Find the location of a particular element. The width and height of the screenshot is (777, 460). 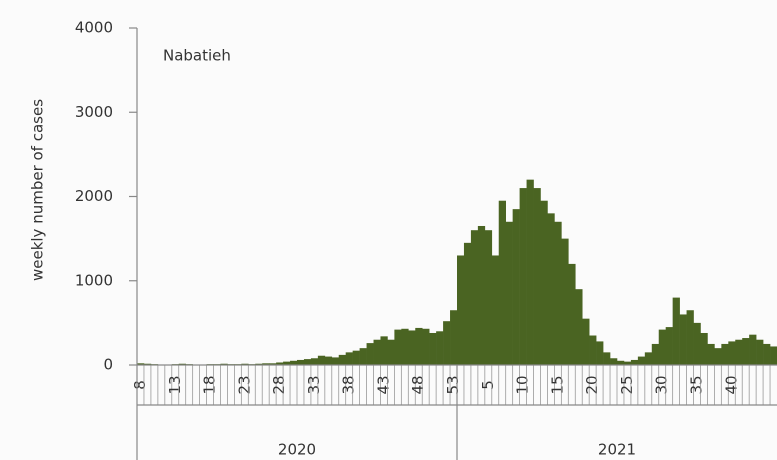

y-tick-label: 0 is located at coordinates (108, 365).